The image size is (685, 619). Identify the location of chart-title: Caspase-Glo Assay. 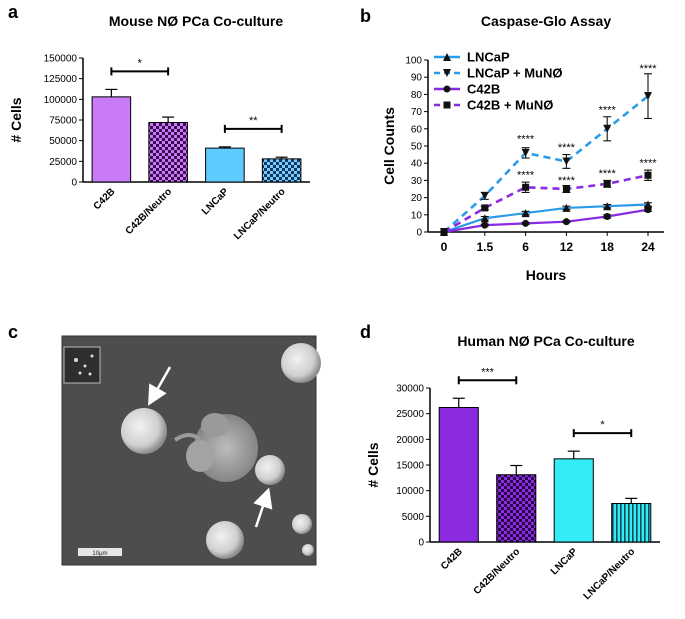
(546, 21).